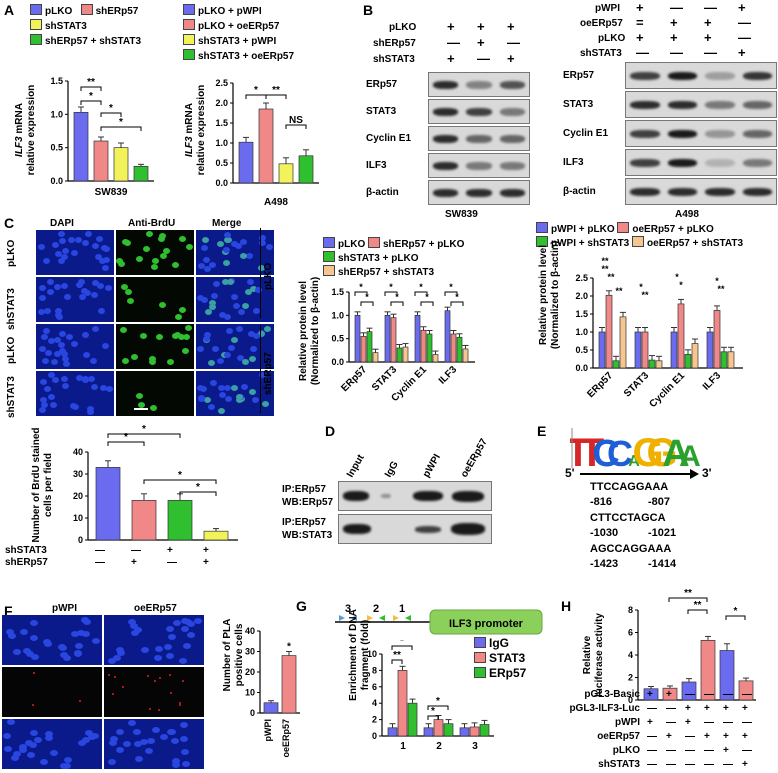  I want to click on category-label: oeERp57, so click(286, 738).